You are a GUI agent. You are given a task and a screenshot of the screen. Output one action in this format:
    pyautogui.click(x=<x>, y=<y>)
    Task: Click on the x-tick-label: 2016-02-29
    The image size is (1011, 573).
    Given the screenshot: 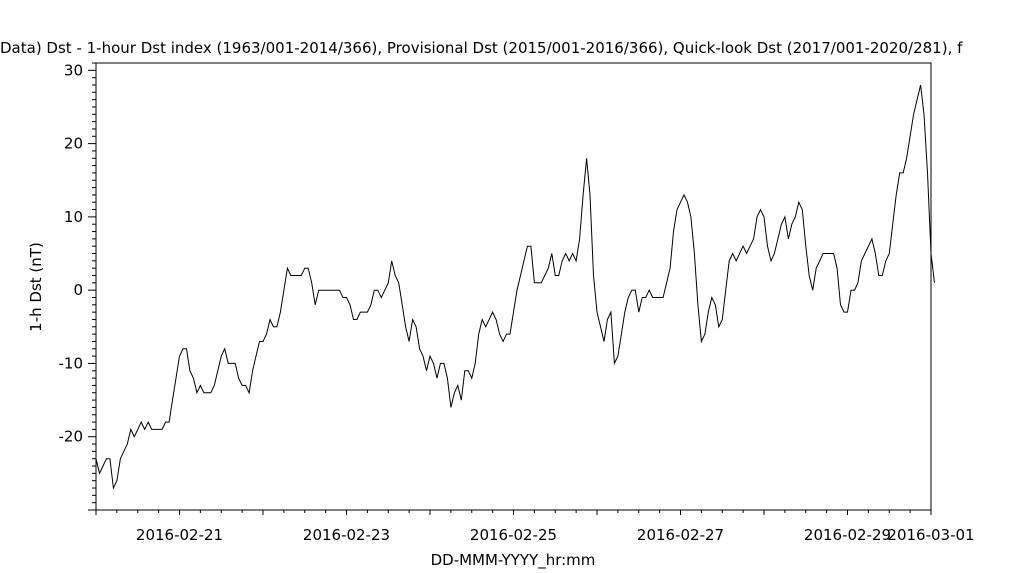 What is the action you would take?
    pyautogui.click(x=847, y=535)
    